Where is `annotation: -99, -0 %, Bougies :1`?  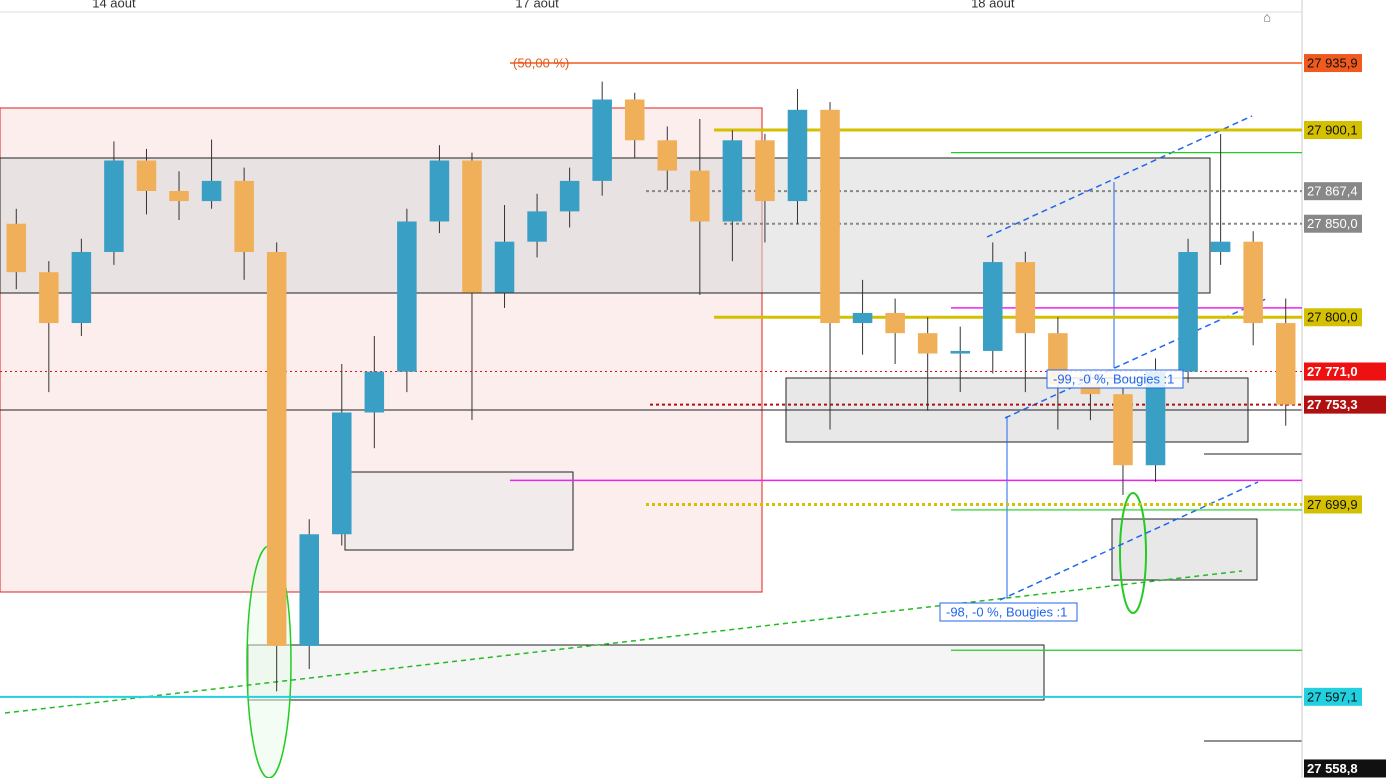
annotation: -99, -0 %, Bougies :1 is located at coordinates (1113, 378).